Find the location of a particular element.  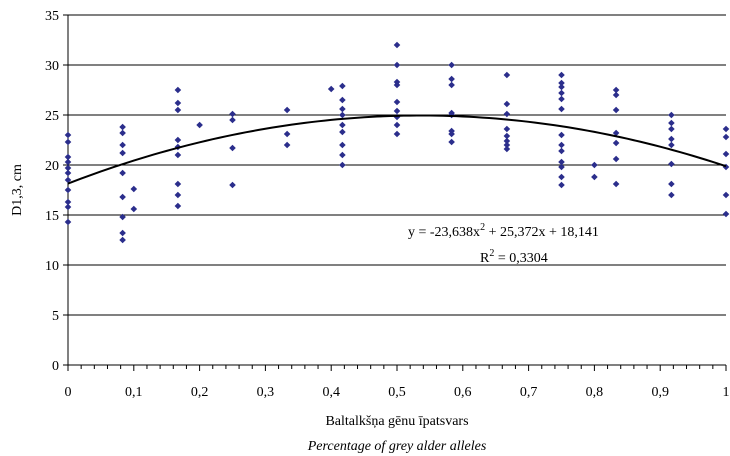

y-axis-title: D1,3, cm is located at coordinates (17, 190).